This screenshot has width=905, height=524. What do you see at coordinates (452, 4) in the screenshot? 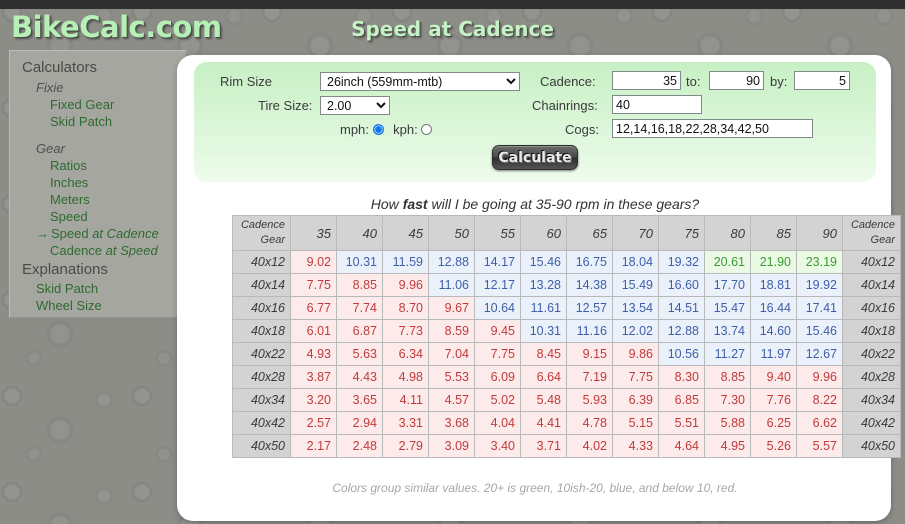
I see `top-bar` at bounding box center [452, 4].